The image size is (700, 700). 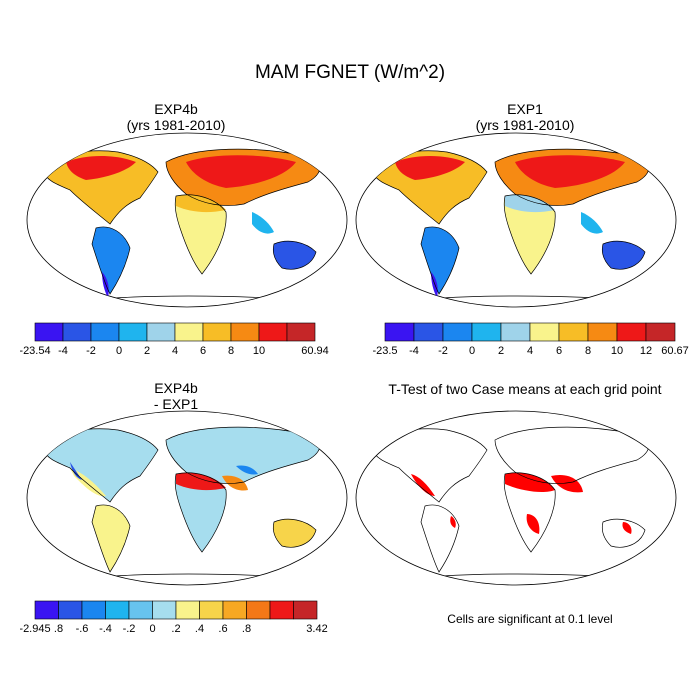 I want to click on field-exp1, so click(x=511, y=223).